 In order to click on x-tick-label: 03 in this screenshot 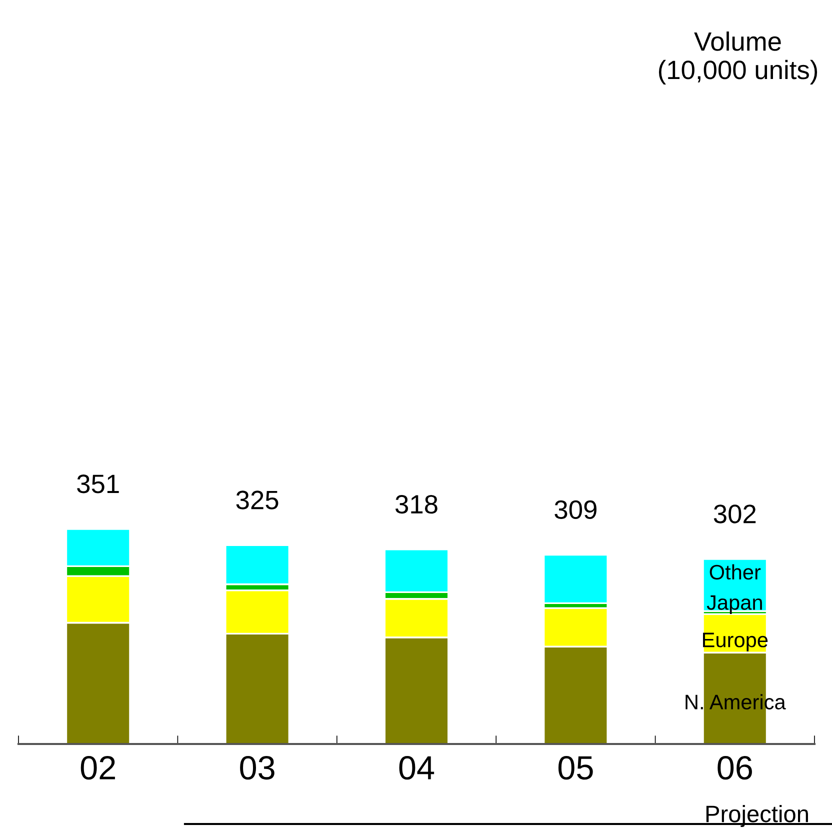, I will do `click(257, 768)`.